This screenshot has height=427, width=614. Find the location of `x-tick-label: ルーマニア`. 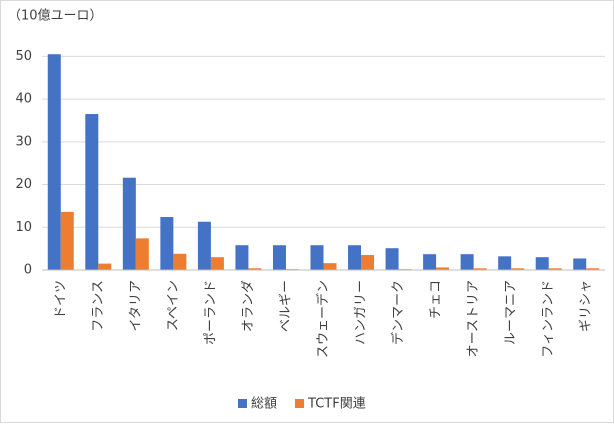

x-tick-label: ルーマニア is located at coordinates (511, 312).